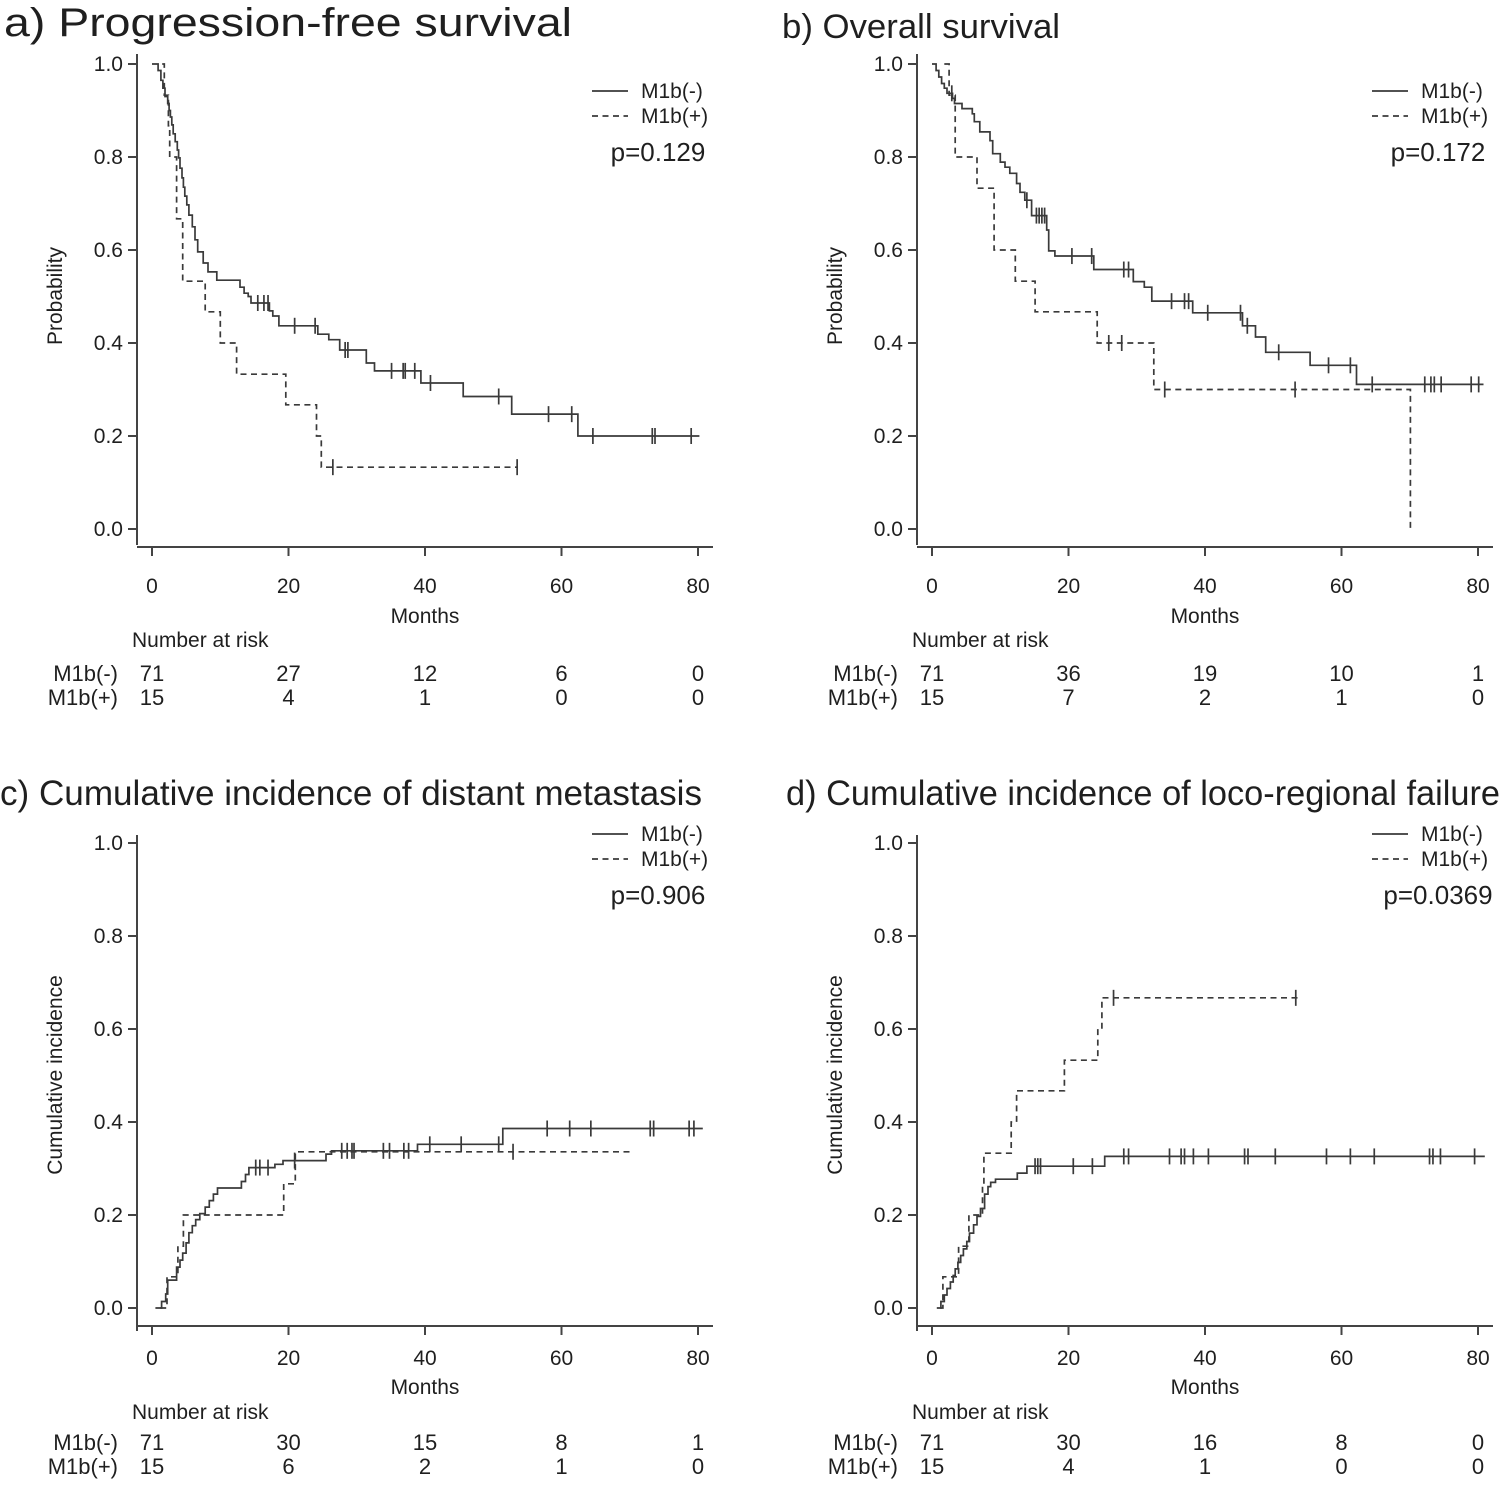 The width and height of the screenshot is (1500, 1486). What do you see at coordinates (85, 1442) in the screenshot?
I see `risk-row-label: M1b(-)` at bounding box center [85, 1442].